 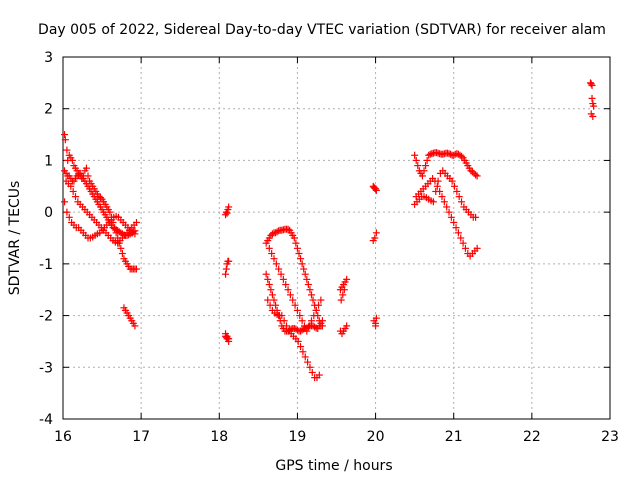 What do you see at coordinates (46, 368) in the screenshot?
I see `y-tick-label: -3` at bounding box center [46, 368].